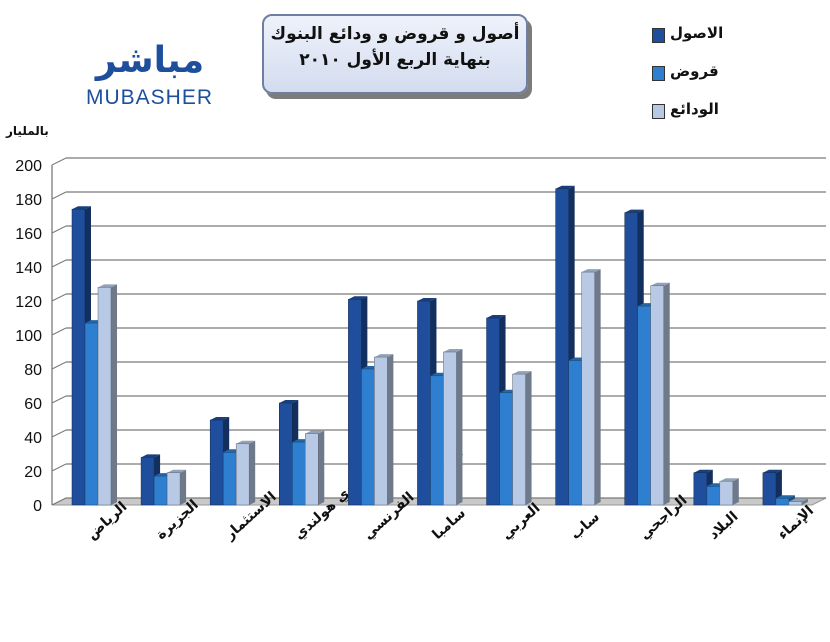  What do you see at coordinates (28, 336) in the screenshot?
I see `y-tick-label: 100` at bounding box center [28, 336].